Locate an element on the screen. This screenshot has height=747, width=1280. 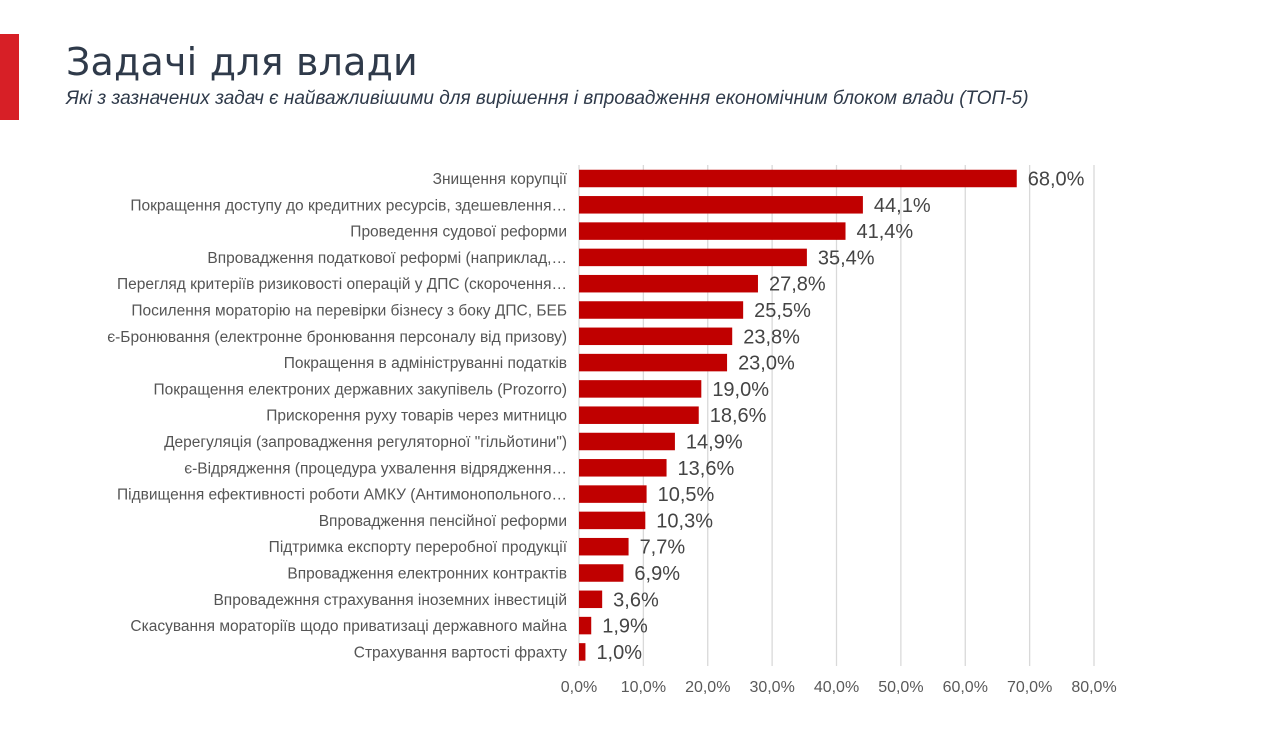
x-tick-label: 80,0% is located at coordinates (1093, 687).